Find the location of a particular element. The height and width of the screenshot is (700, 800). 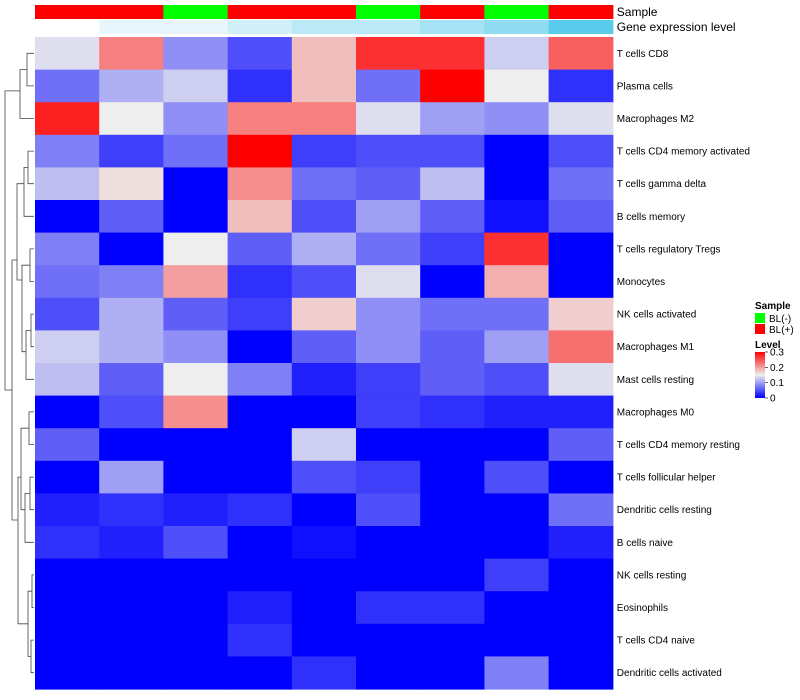

legend-item-label: BL(+) is located at coordinates (781, 330).